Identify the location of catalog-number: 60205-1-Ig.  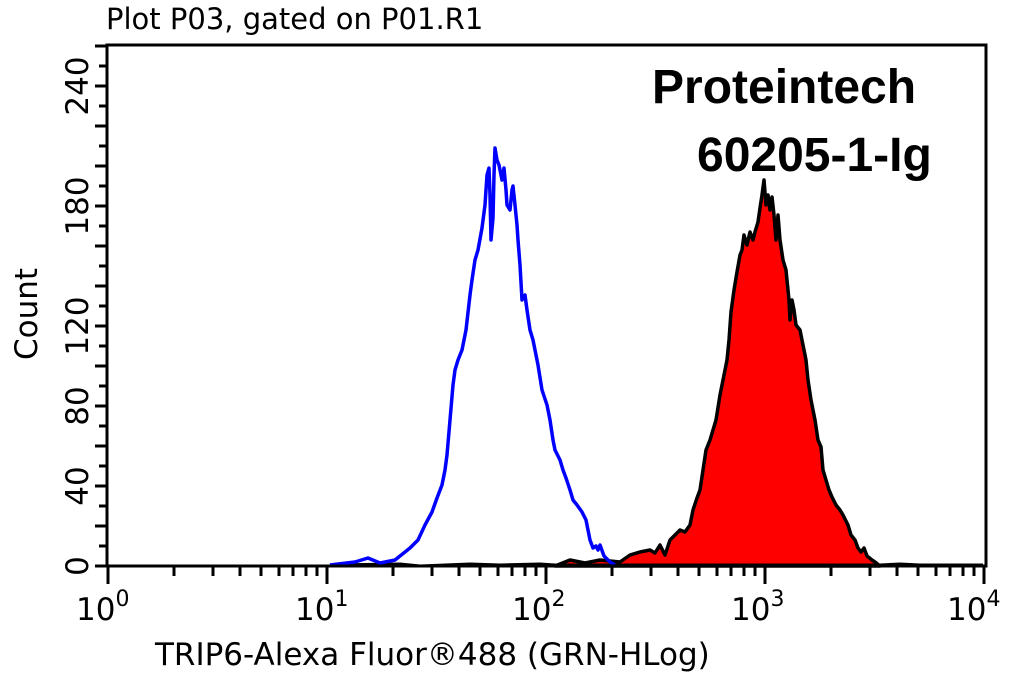
(814, 155).